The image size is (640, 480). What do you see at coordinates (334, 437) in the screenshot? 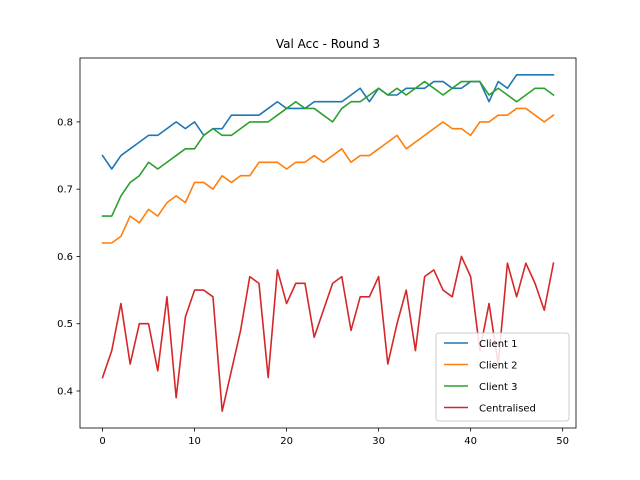
I see `x-axis: 0 10 20 30 40 50` at bounding box center [334, 437].